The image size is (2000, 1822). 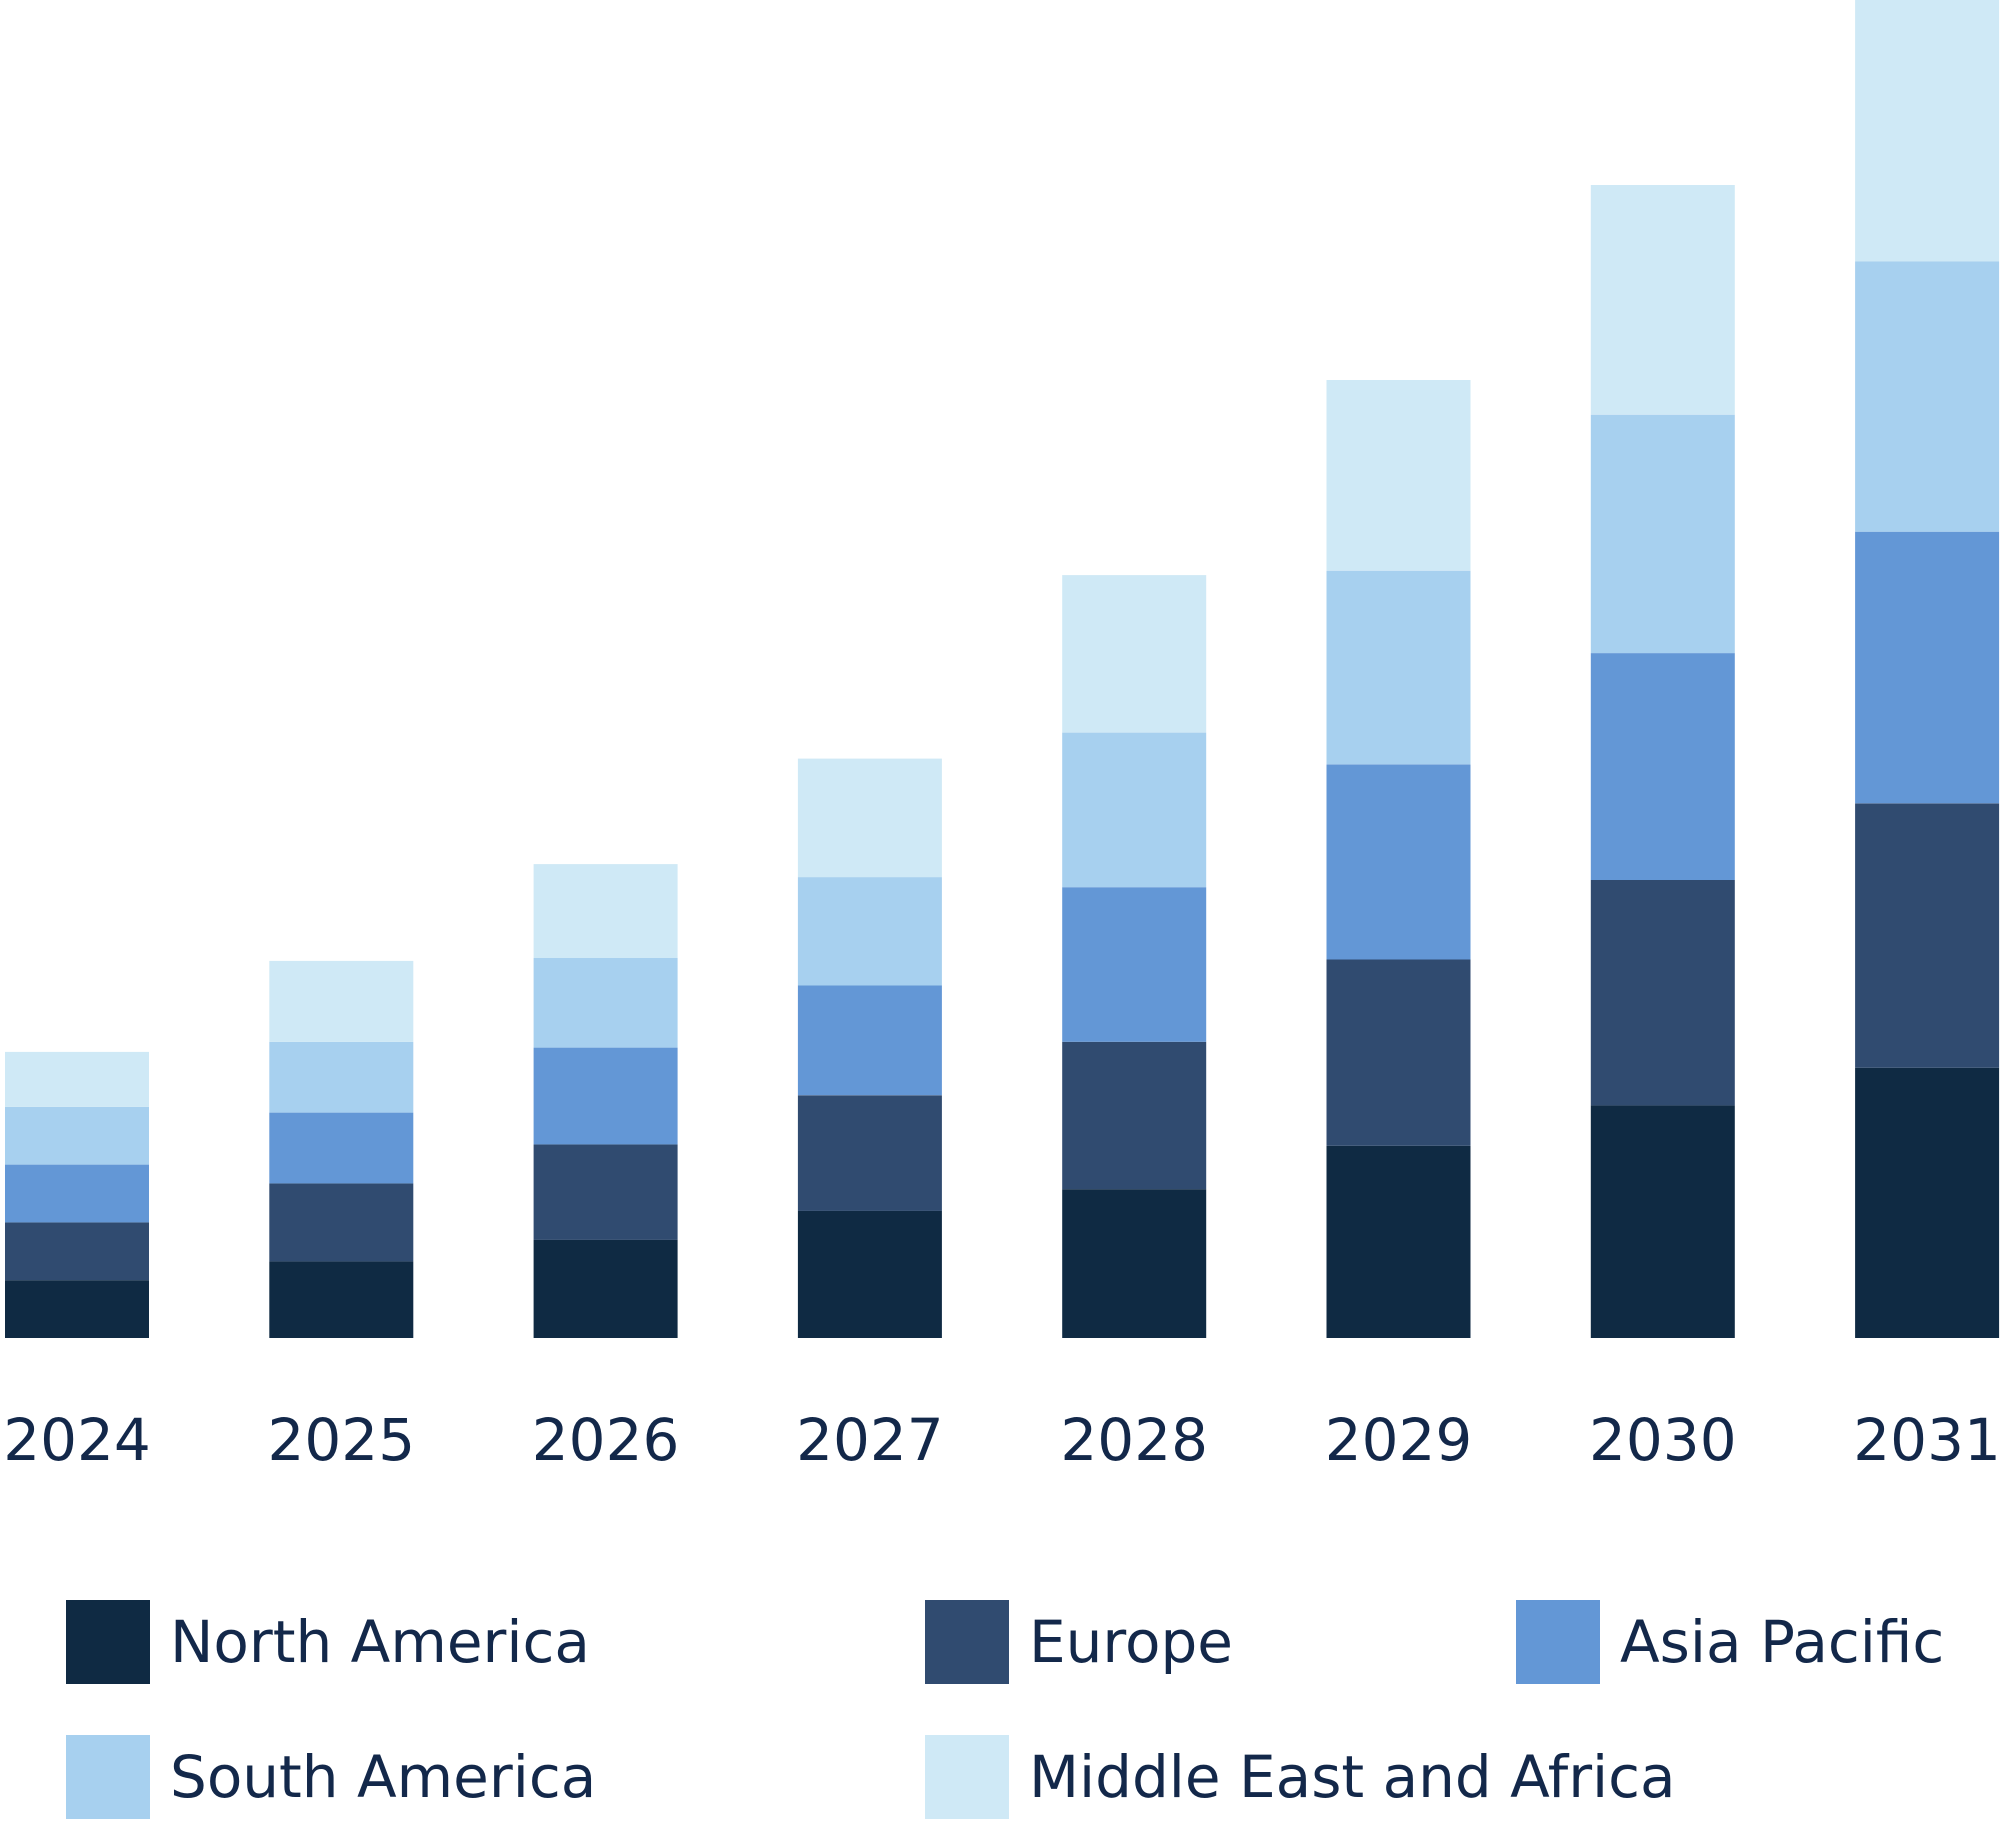 I want to click on legend-swatch-north-america, so click(x=108, y=1642).